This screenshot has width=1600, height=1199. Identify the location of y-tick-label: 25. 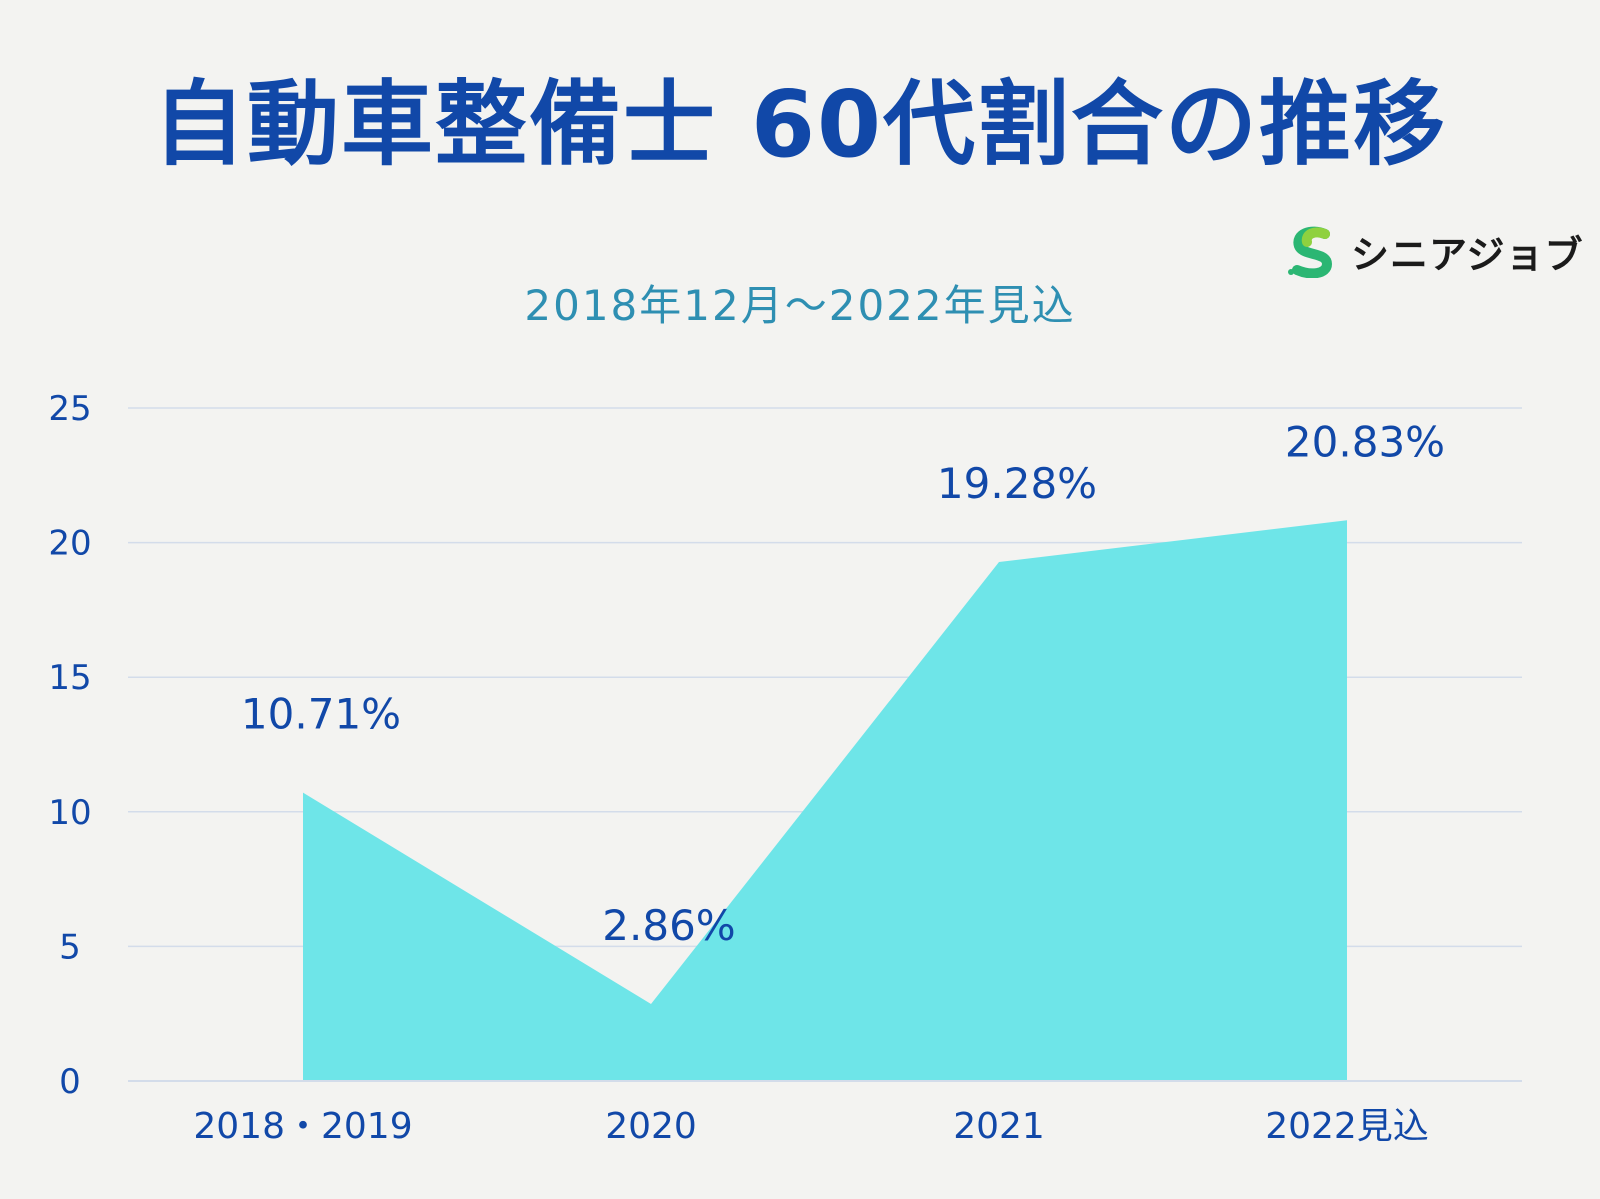
(69, 409).